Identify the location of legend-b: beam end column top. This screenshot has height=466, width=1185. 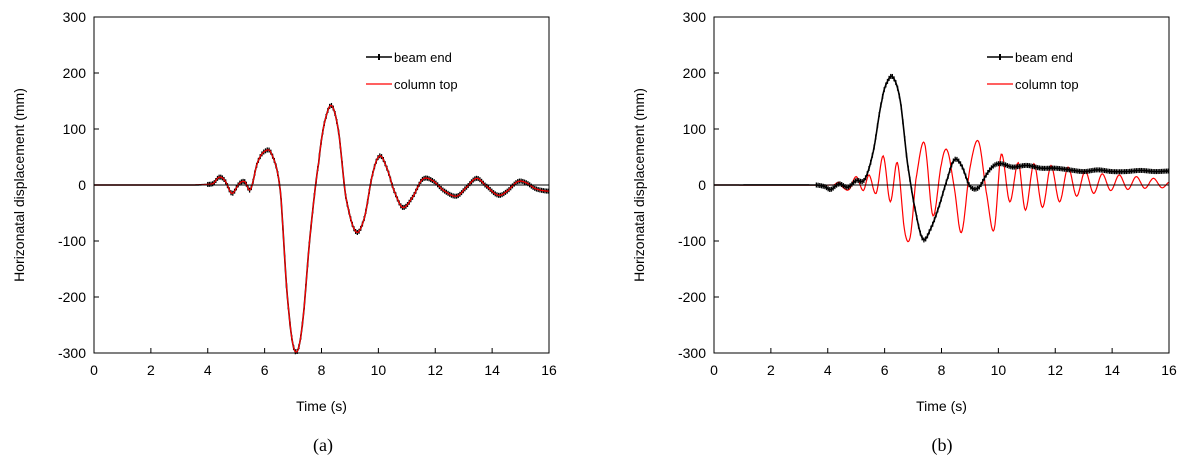
(1033, 71).